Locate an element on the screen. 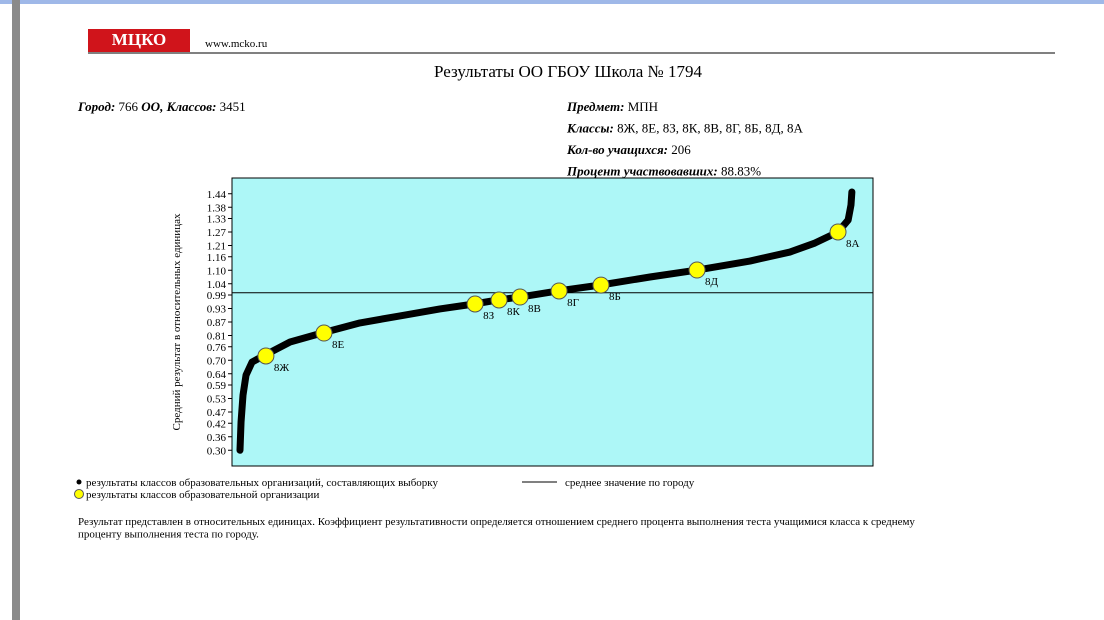  info-value: 766 is located at coordinates (129, 106).